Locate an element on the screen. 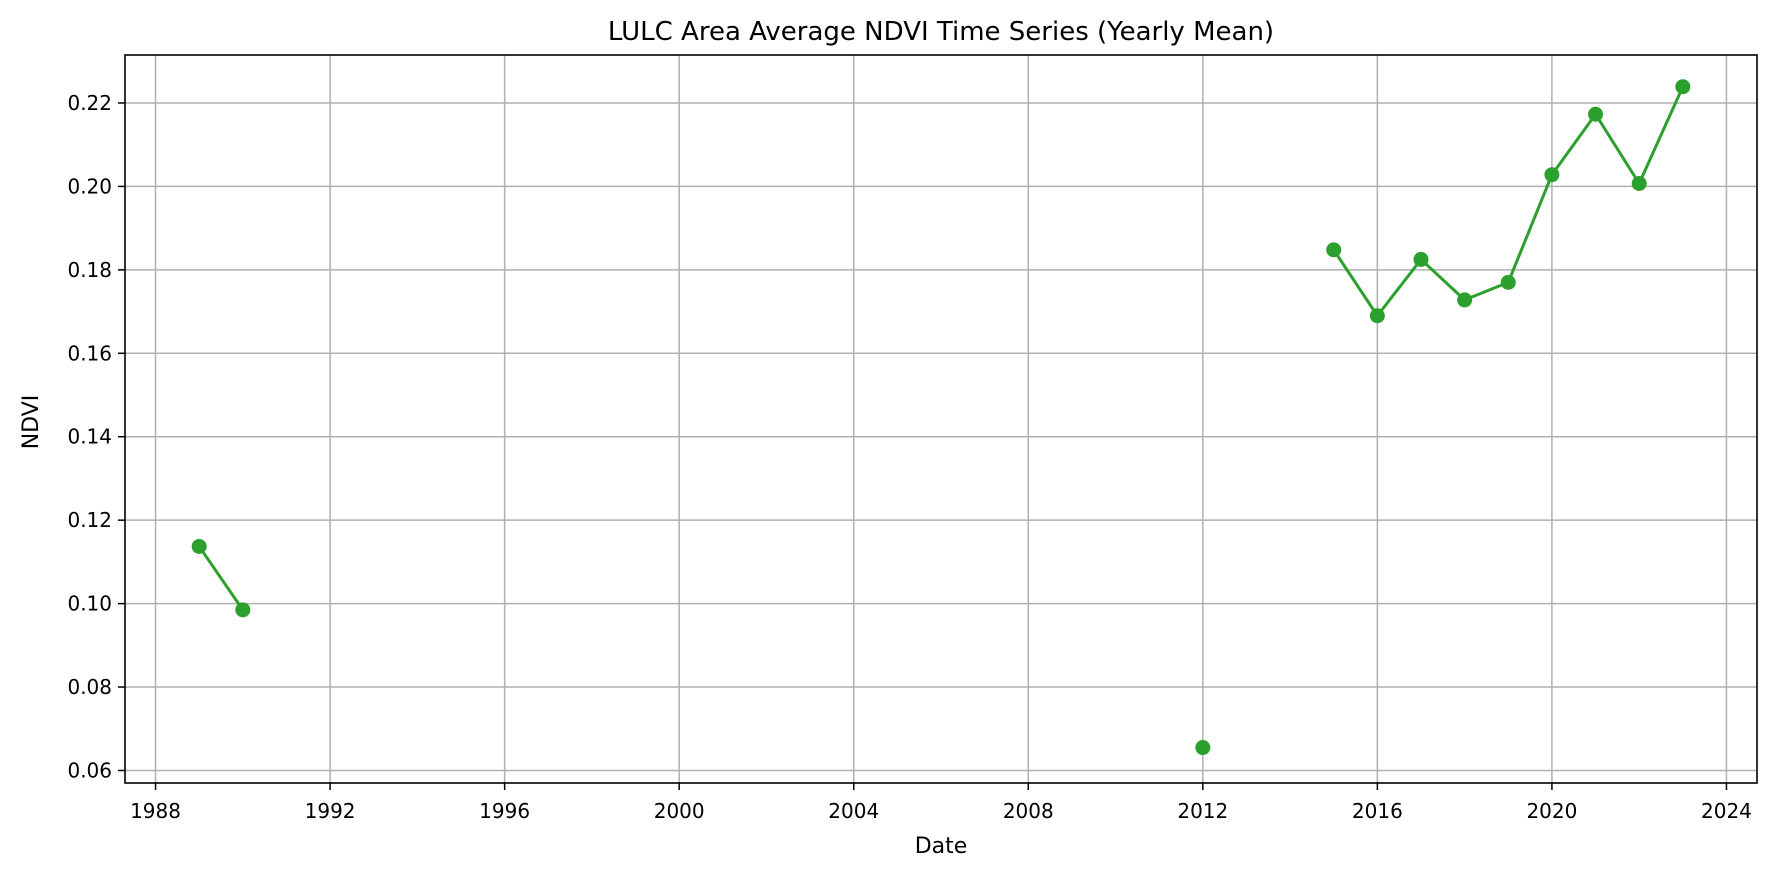 The height and width of the screenshot is (877, 1777). y-tick-label: 0.12 is located at coordinates (89, 520).